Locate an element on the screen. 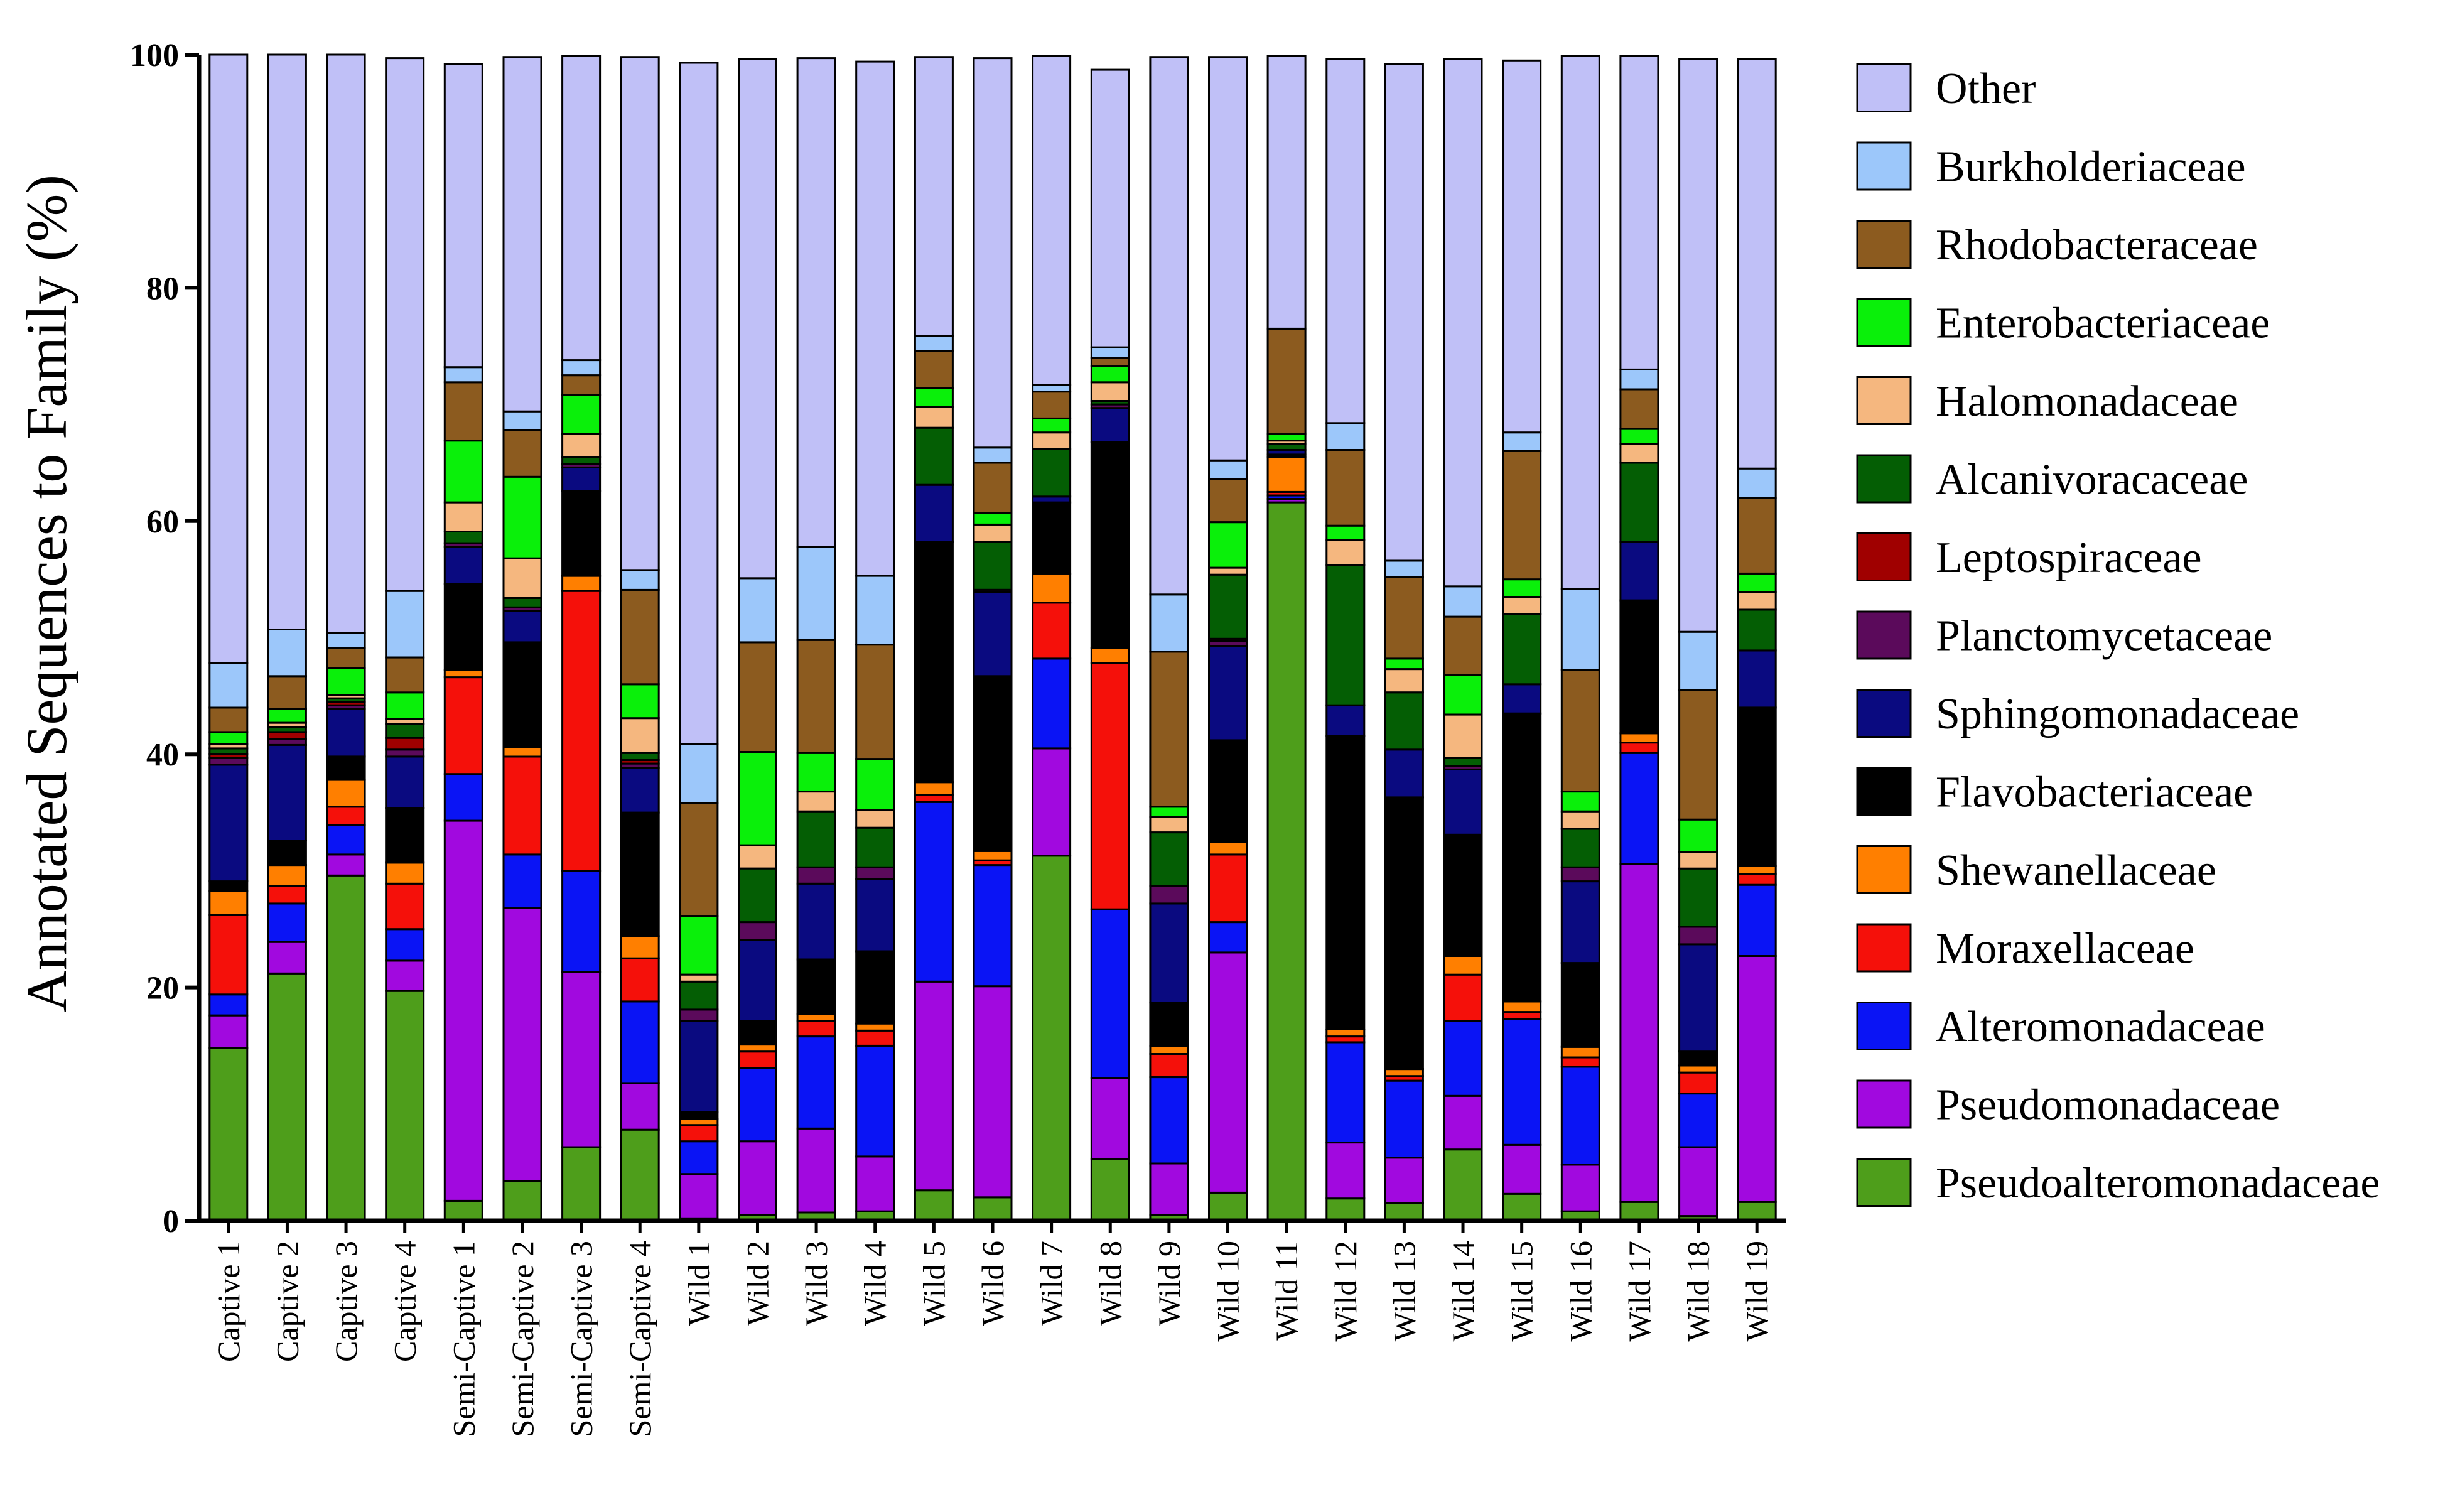 Image resolution: width=2460 pixels, height=1512 pixels. legend-swatch-alcanivoracaceae is located at coordinates (1884, 479).